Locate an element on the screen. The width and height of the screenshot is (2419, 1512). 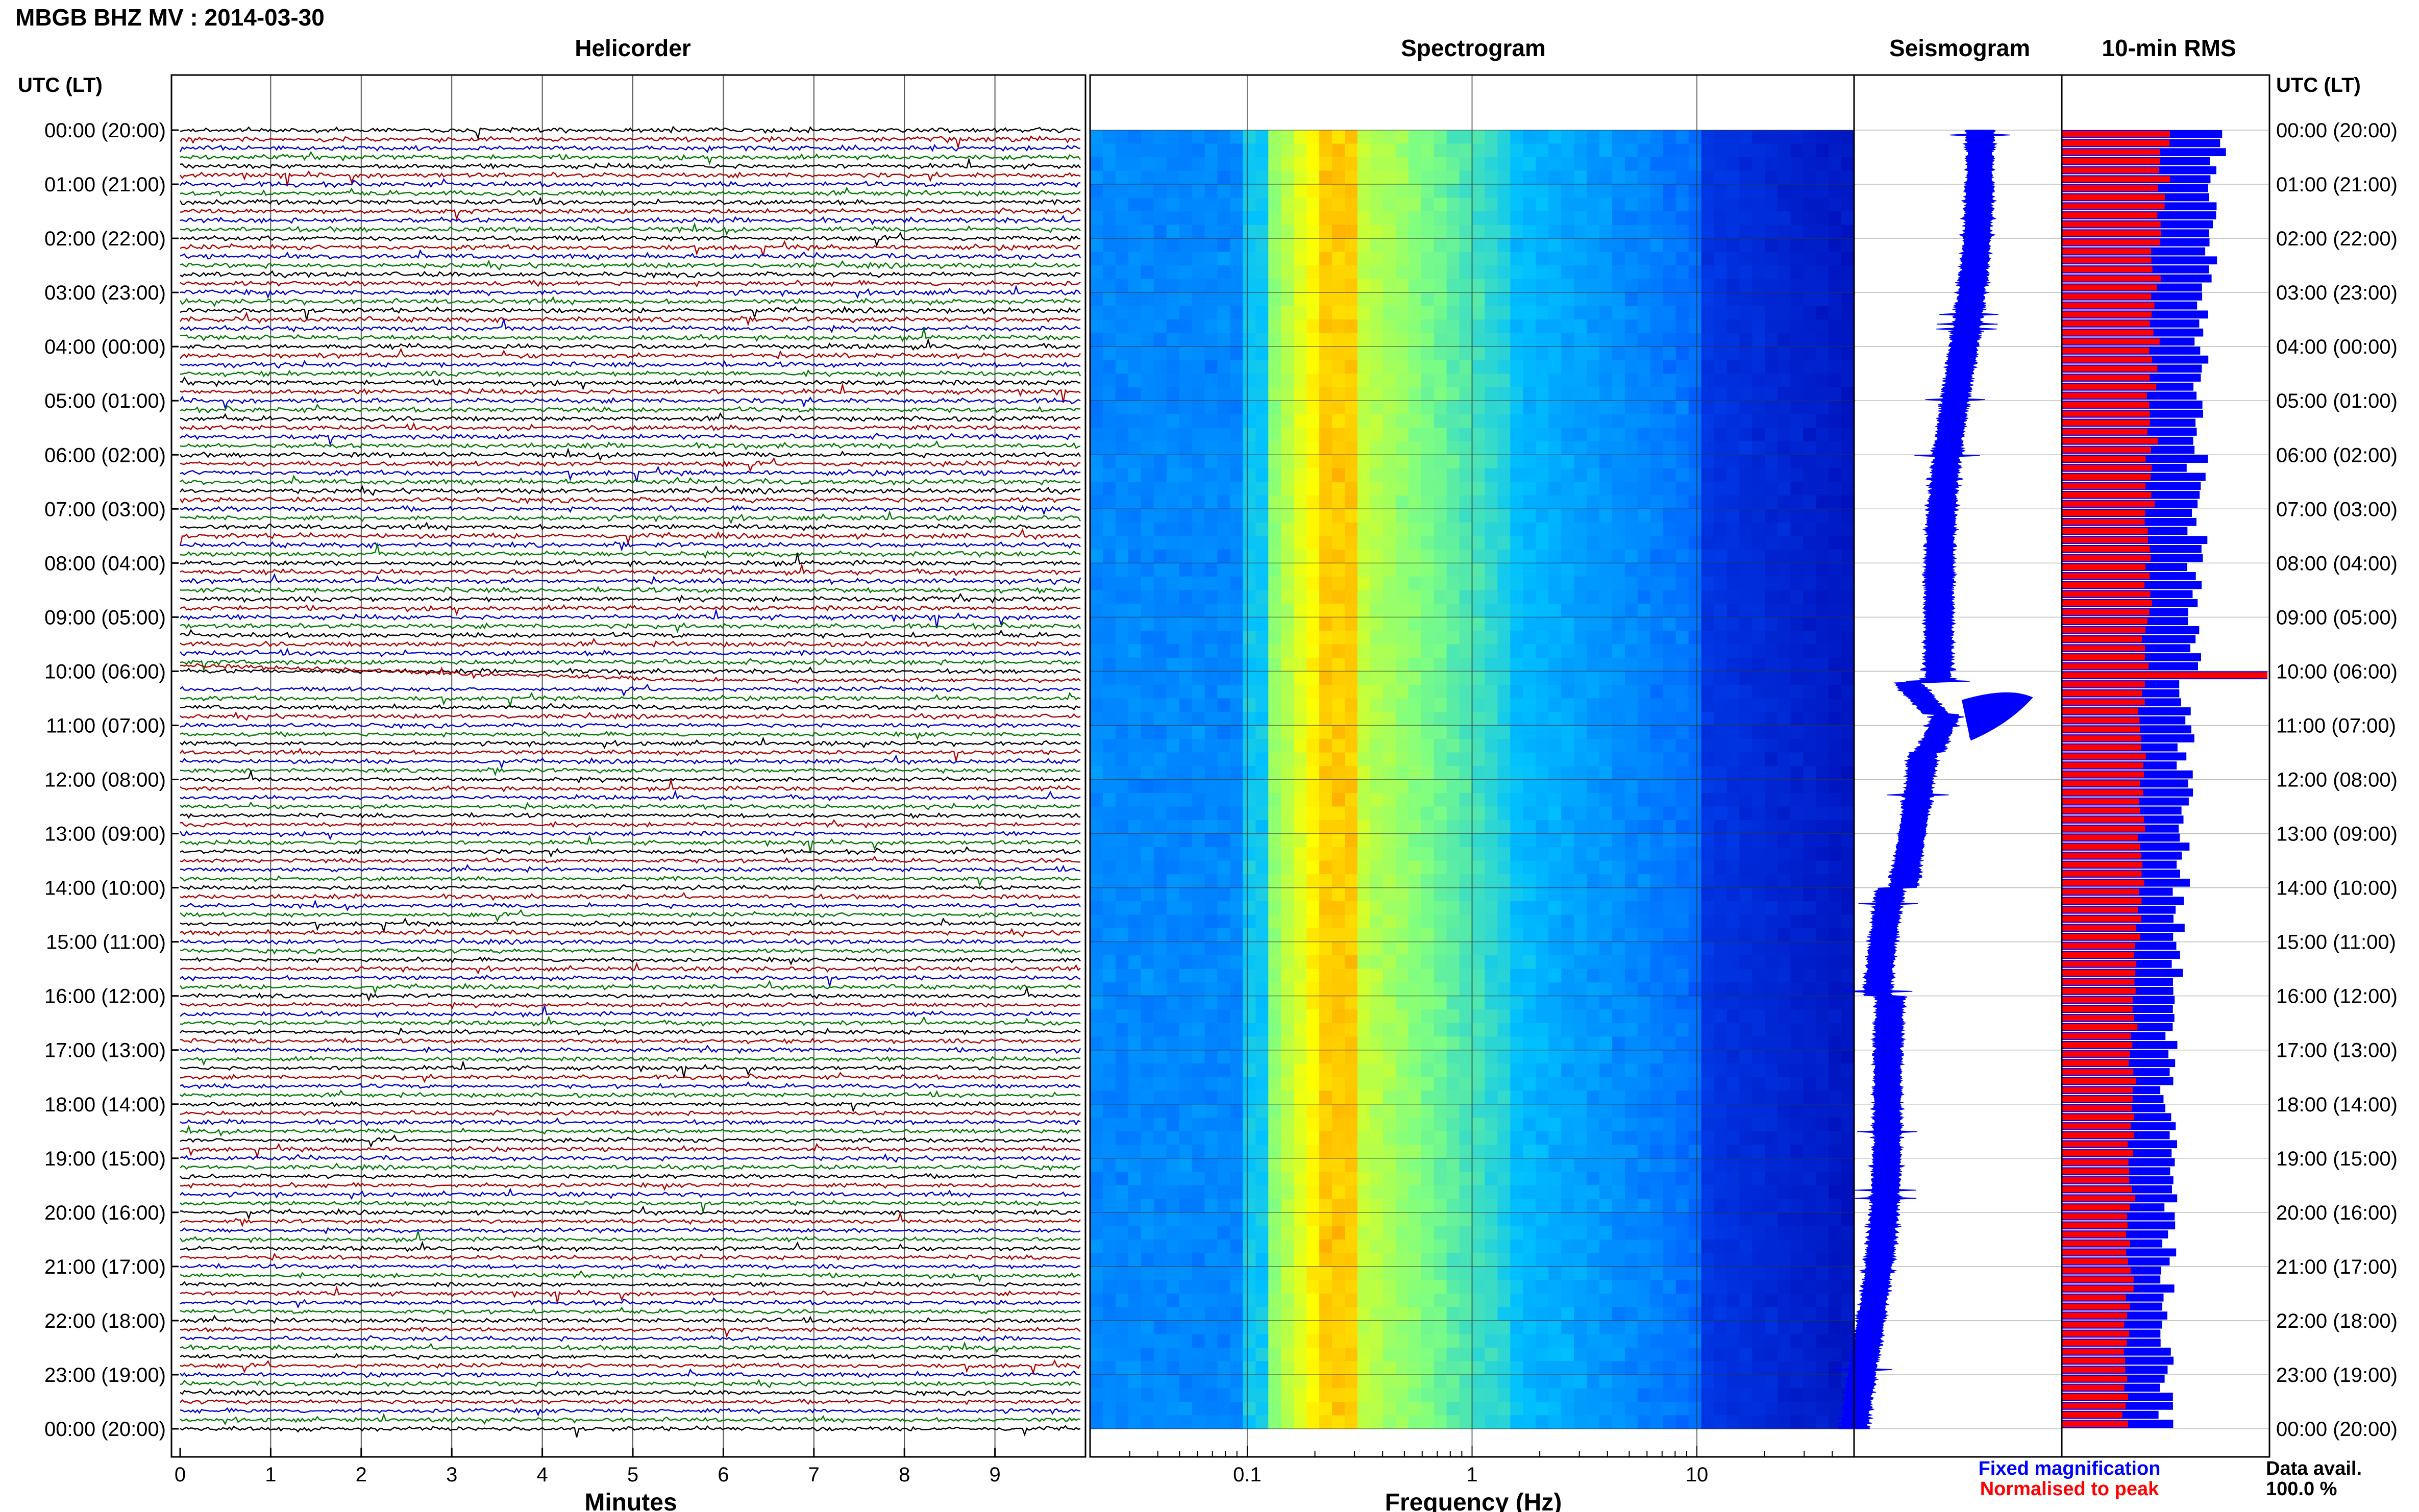
helicorder-trace is located at coordinates (630, 1021).